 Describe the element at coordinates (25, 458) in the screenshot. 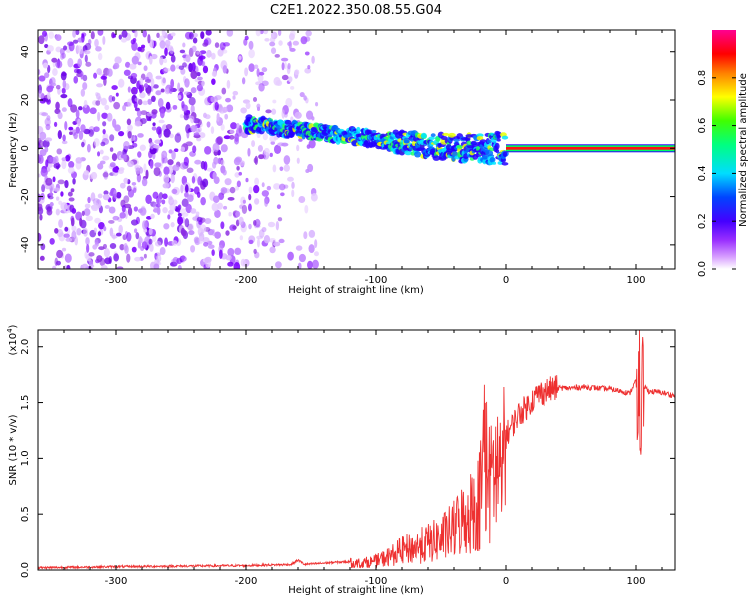

I see `y-tick-label: 1.0` at that location.